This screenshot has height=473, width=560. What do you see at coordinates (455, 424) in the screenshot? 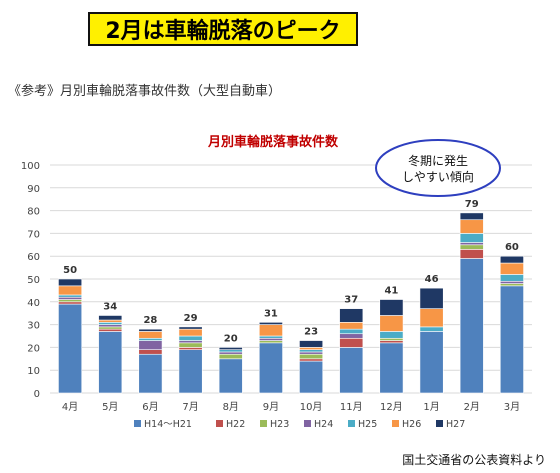
I see `legend-label: H27` at bounding box center [455, 424].